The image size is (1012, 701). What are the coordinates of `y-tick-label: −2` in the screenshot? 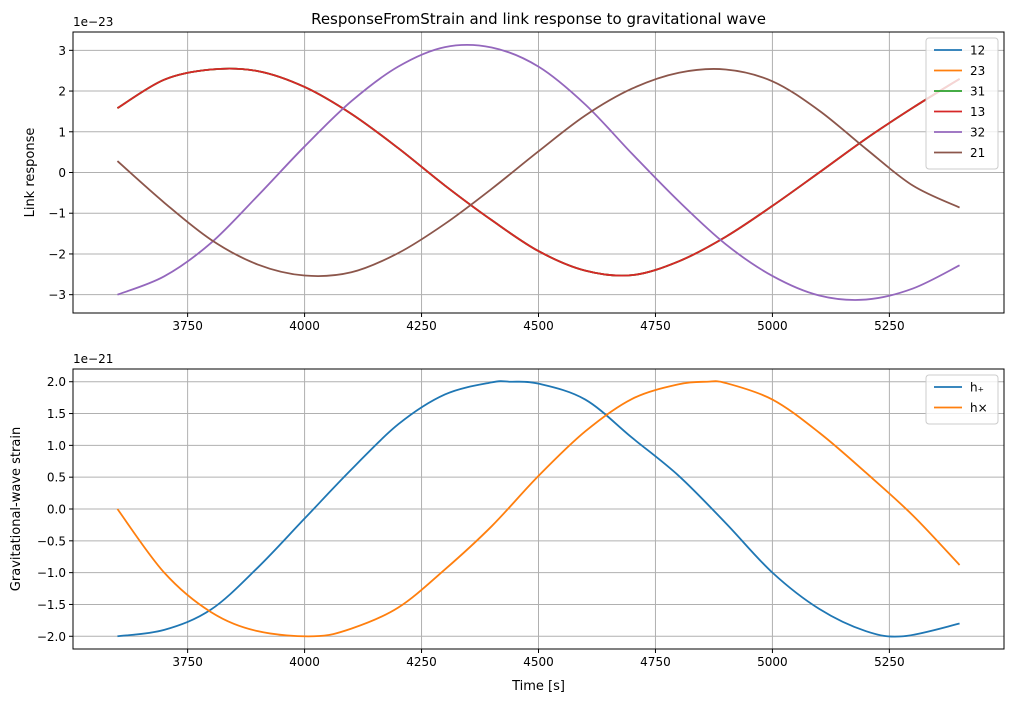 It's located at (57, 254).